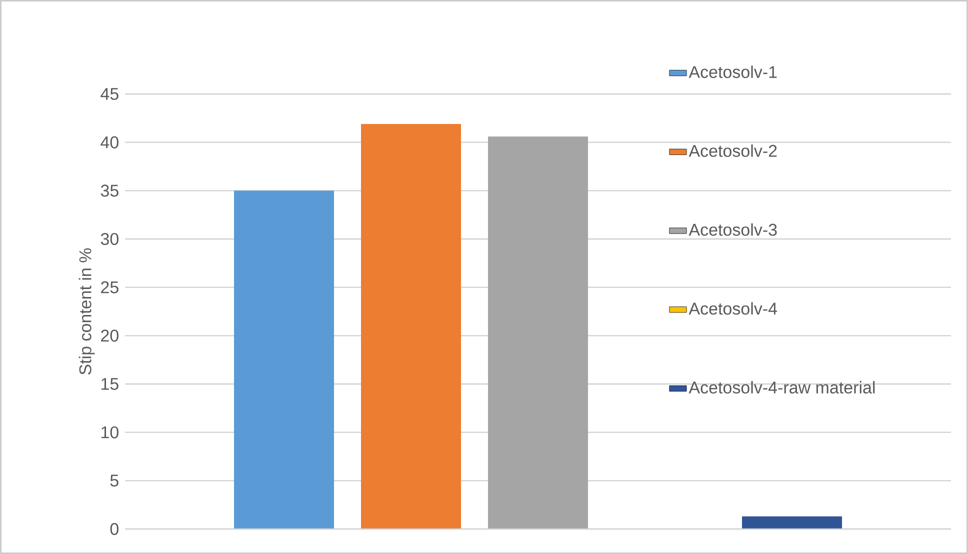  Describe the element at coordinates (114, 529) in the screenshot. I see `y-tick-label: 0` at that location.